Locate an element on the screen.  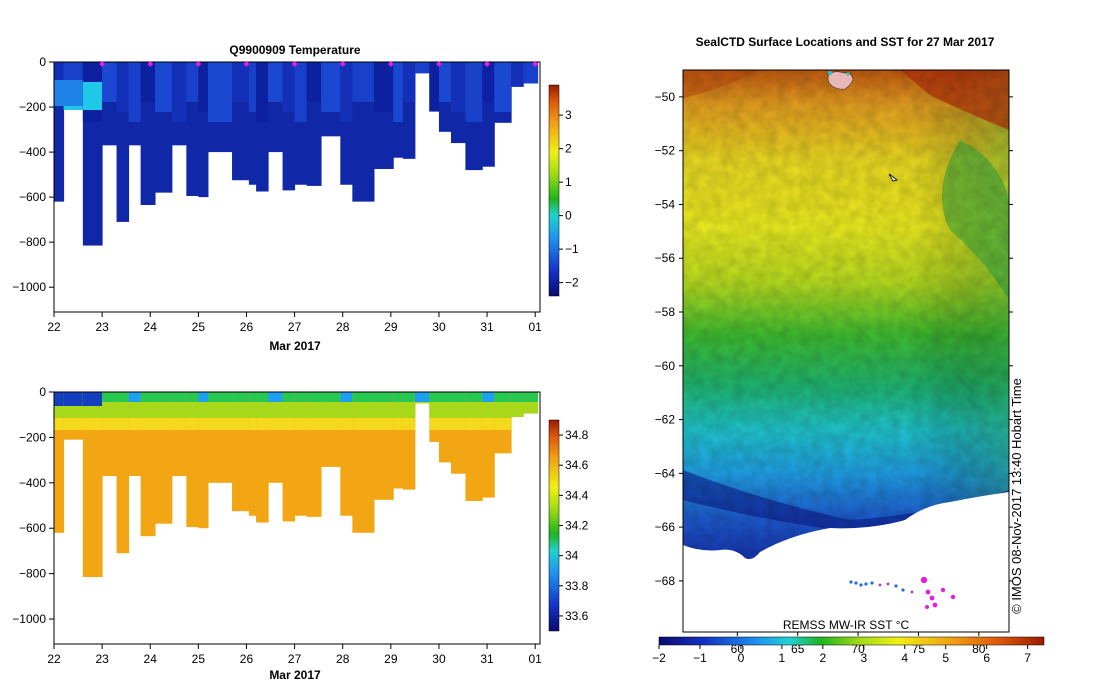
sal-xtick-label: 23 is located at coordinates (102, 659).